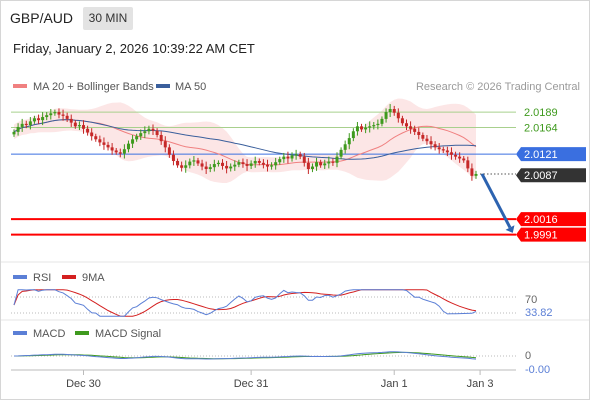  What do you see at coordinates (510, 229) in the screenshot?
I see `forecast-arrow-head` at bounding box center [510, 229].